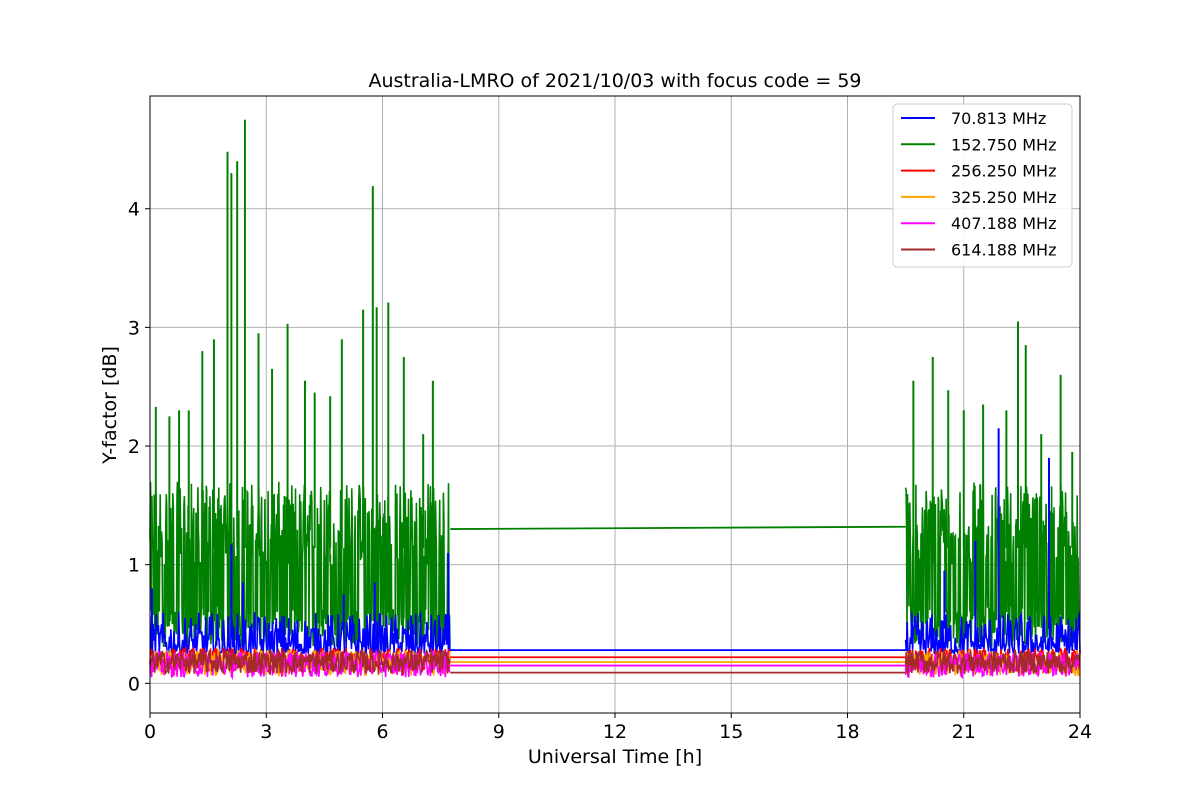 Image resolution: width=1200 pixels, height=800 pixels. What do you see at coordinates (266, 732) in the screenshot?
I see `x-tick-label: 3` at bounding box center [266, 732].